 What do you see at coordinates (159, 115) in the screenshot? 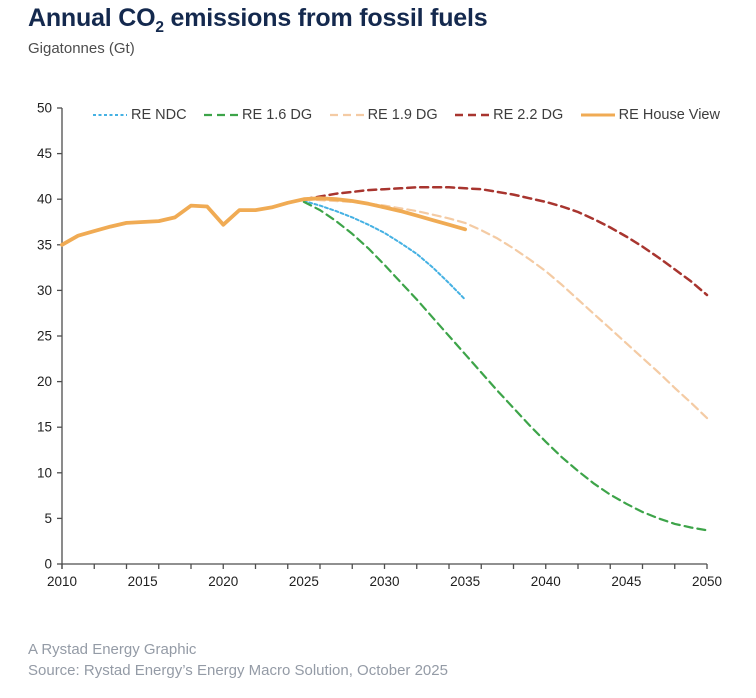
I see `legend-label-re-ndc: RE NDC` at bounding box center [159, 115].